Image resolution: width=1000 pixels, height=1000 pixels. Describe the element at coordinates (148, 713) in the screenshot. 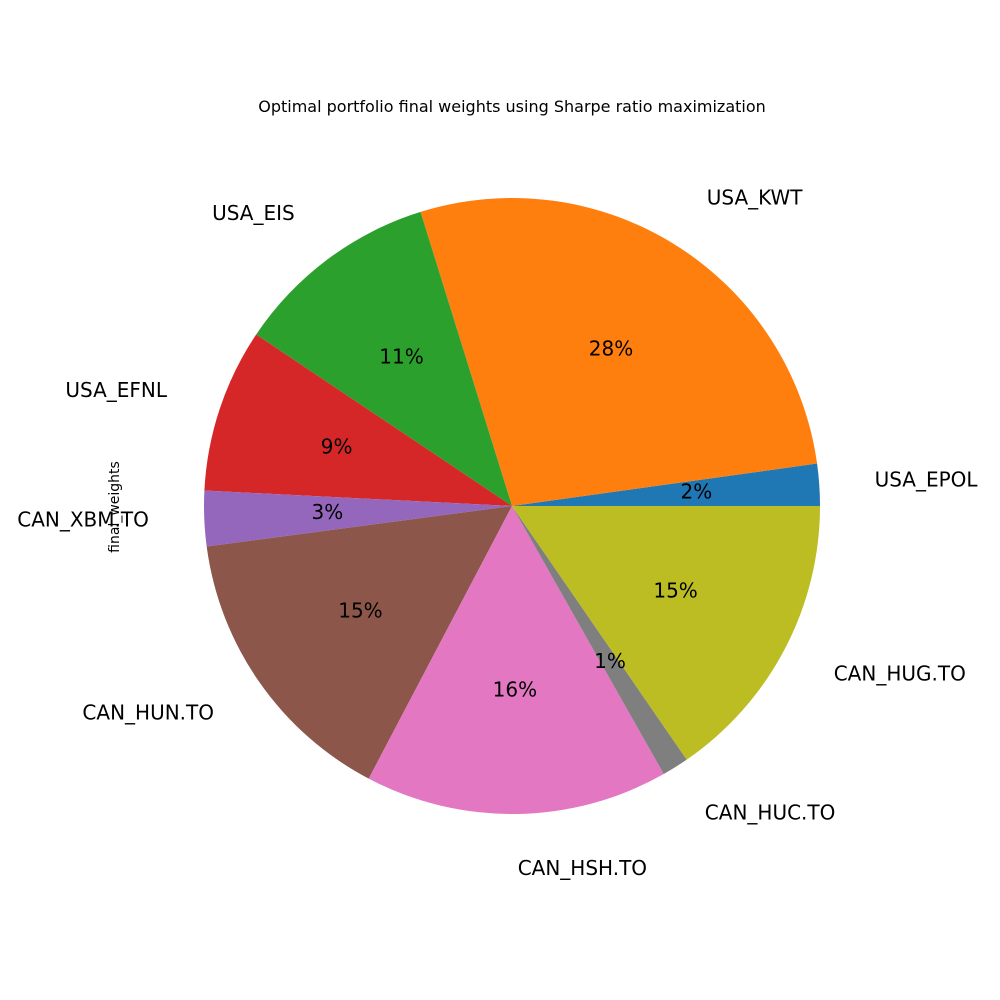

I see `slice-label: CAN_HUN.TO` at that location.